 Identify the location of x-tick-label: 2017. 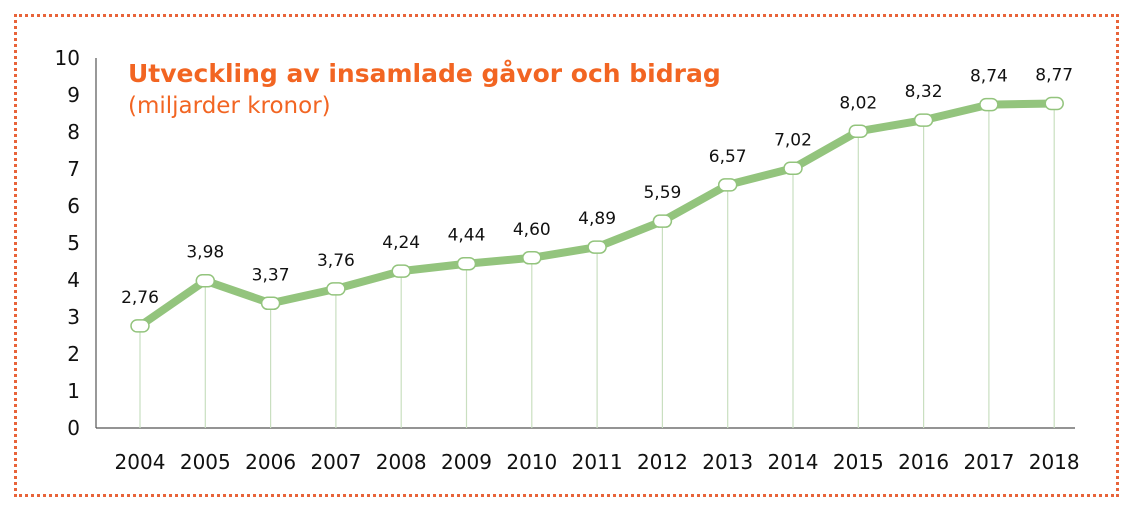
(988, 462).